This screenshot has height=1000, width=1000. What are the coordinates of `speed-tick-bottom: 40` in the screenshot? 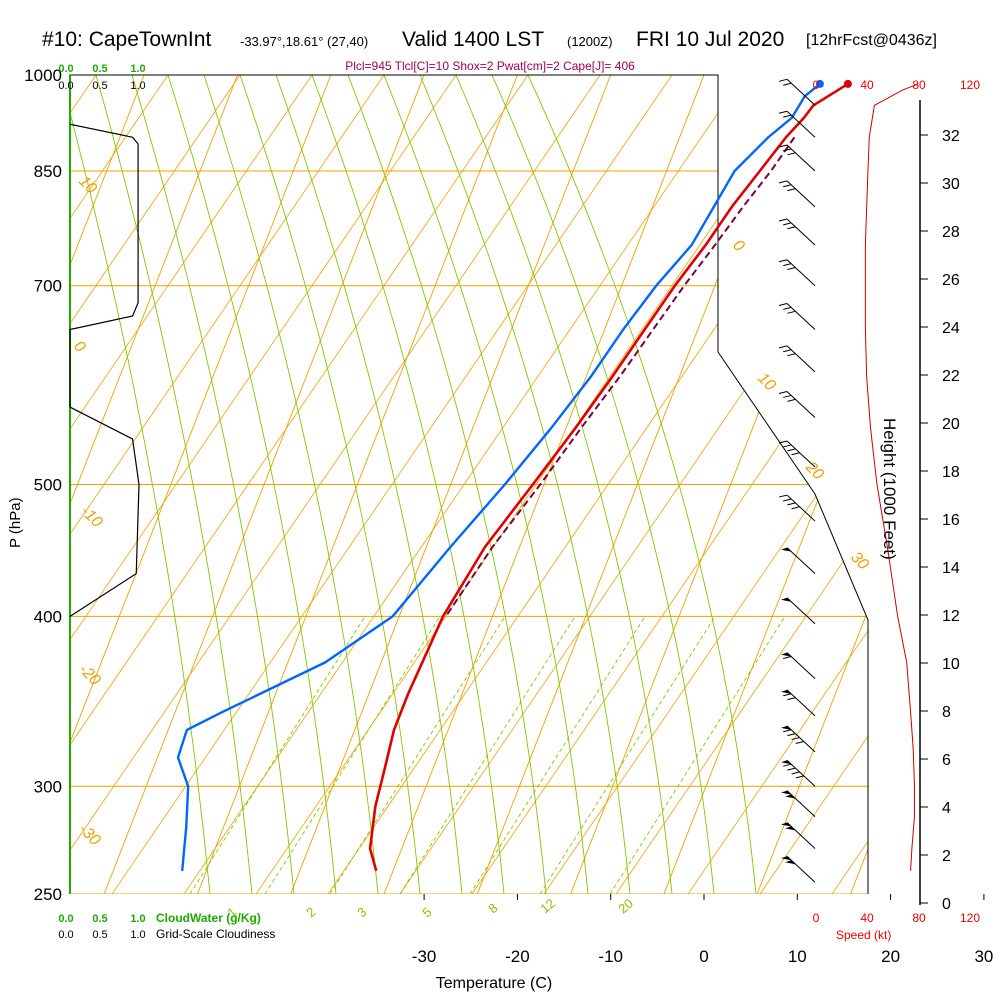 It's located at (867, 918).